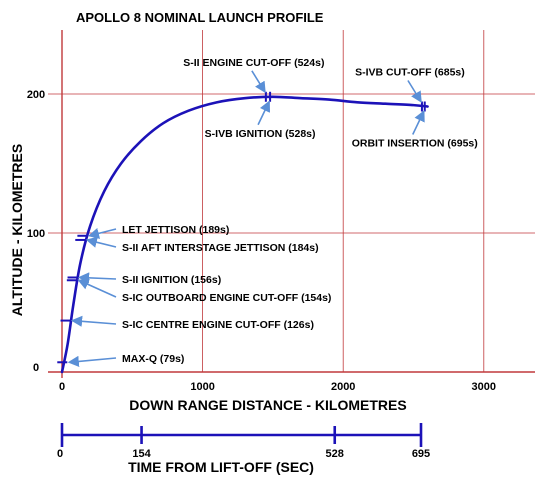  Describe the element at coordinates (243, 441) in the screenshot. I see `timeline-layer: 0 154 528 695` at that location.